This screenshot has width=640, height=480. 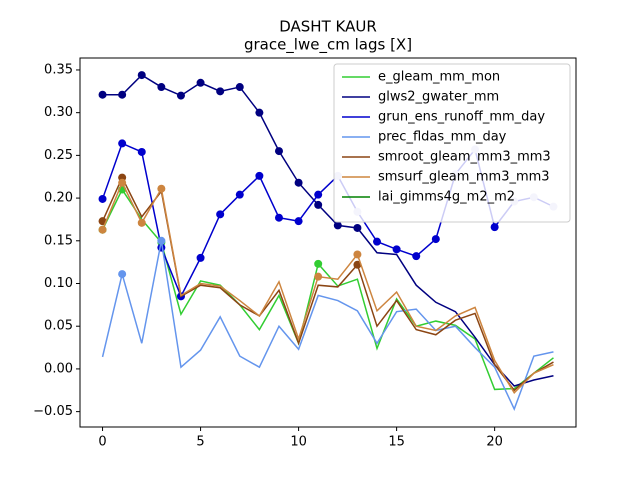 What do you see at coordinates (58, 326) in the screenshot?
I see `y-tick-label: 0.05` at bounding box center [58, 326].